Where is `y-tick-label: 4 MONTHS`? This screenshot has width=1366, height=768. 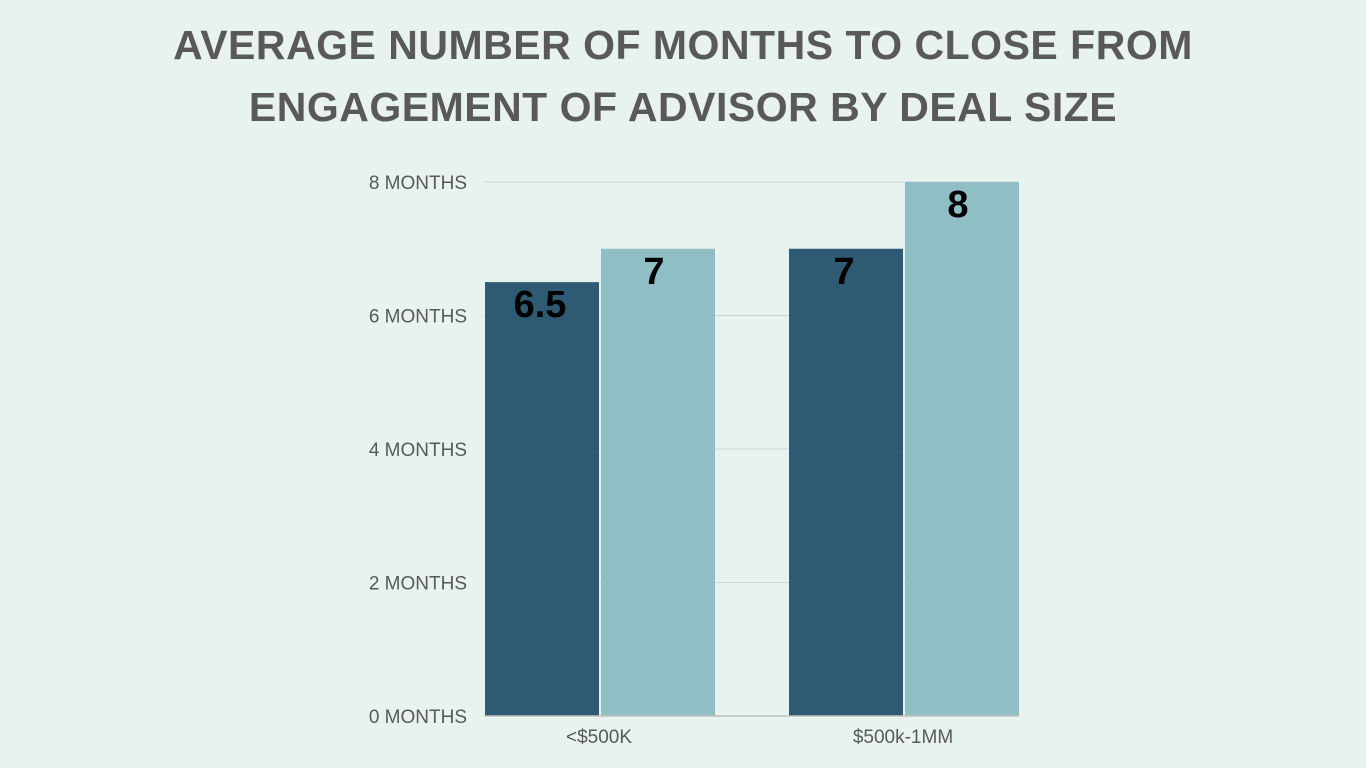 y-tick-label: 4 MONTHS is located at coordinates (418, 450).